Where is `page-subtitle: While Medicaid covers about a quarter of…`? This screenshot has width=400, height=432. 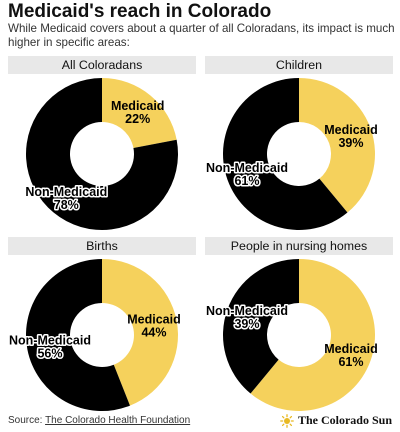
page-subtitle: While Medicaid covers about a quarter of… is located at coordinates (201, 35).